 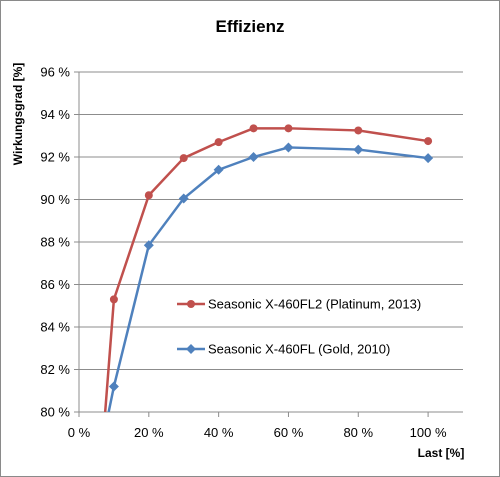 What do you see at coordinates (55, 327) in the screenshot?
I see `y-tick-label: 84 %` at bounding box center [55, 327].